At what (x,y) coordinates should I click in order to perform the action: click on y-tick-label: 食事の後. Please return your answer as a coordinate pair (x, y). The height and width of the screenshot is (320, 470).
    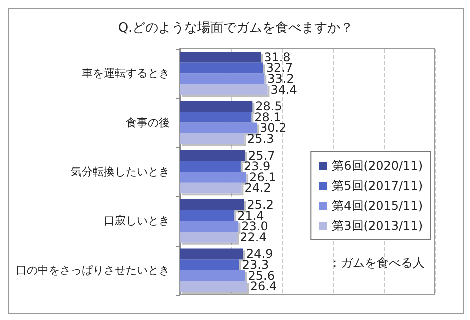
    Looking at the image, I should click on (148, 123).